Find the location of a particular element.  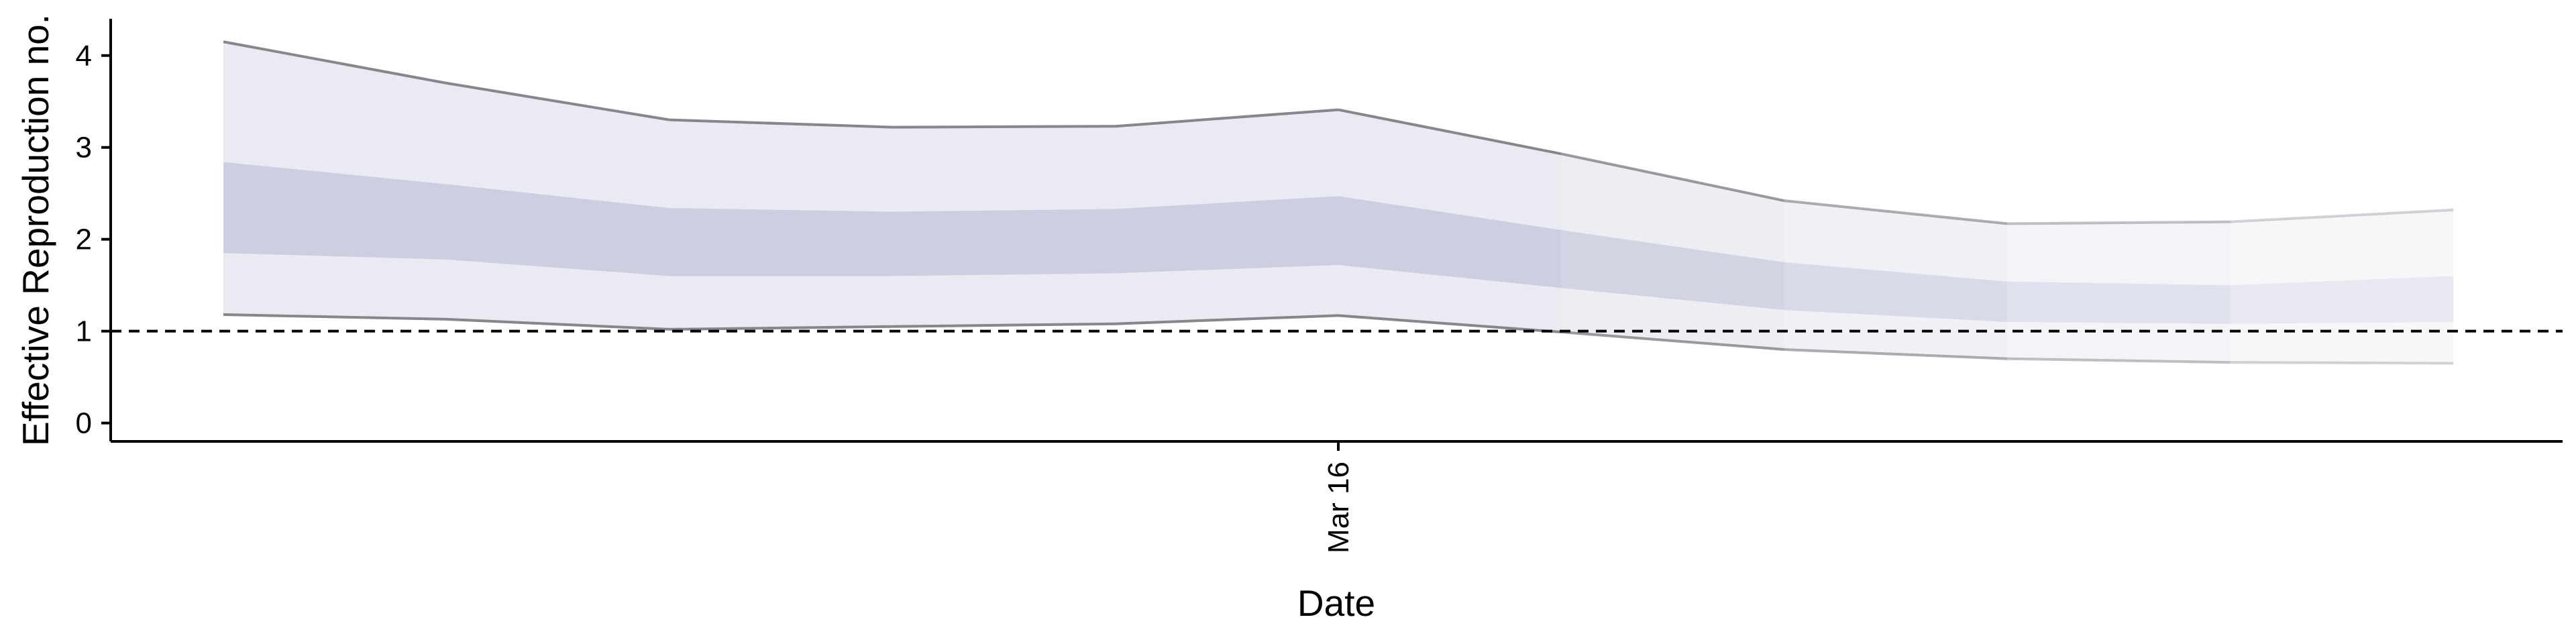

y-tick-label: 2 is located at coordinates (84, 239).